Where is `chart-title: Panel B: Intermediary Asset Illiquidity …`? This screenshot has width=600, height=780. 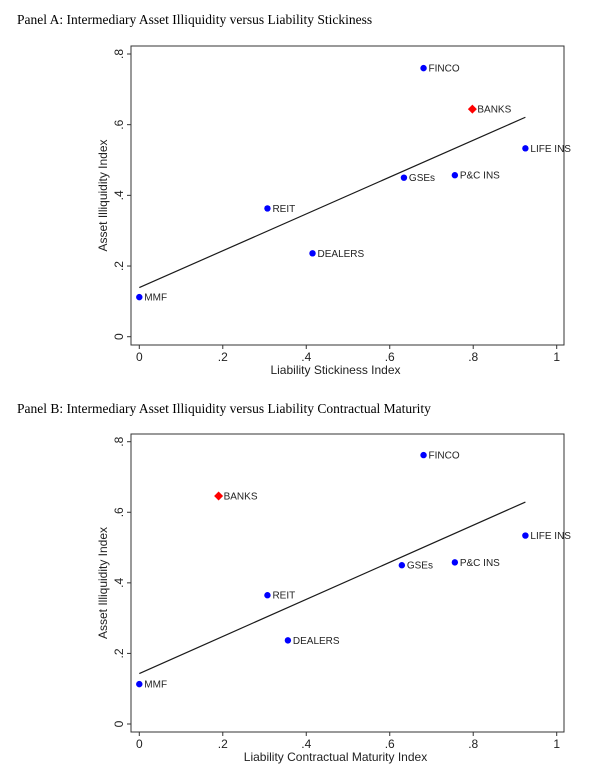 chart-title: Panel B: Intermediary Asset Illiquidity … is located at coordinates (224, 408).